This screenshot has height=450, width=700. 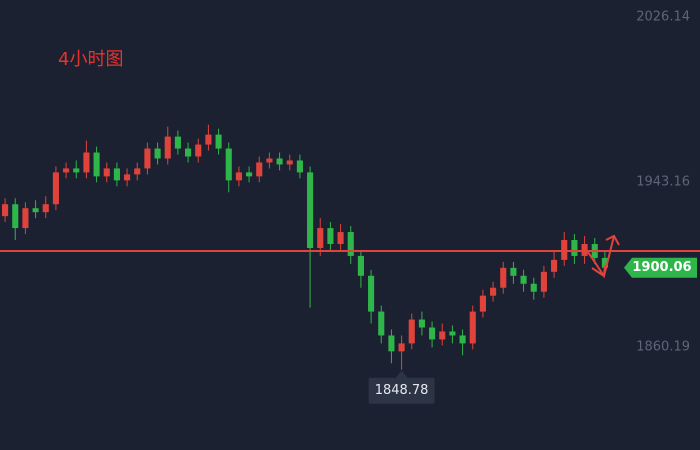 What do you see at coordinates (663, 347) in the screenshot?
I see `y-tick-label: 1860.19` at bounding box center [663, 347].